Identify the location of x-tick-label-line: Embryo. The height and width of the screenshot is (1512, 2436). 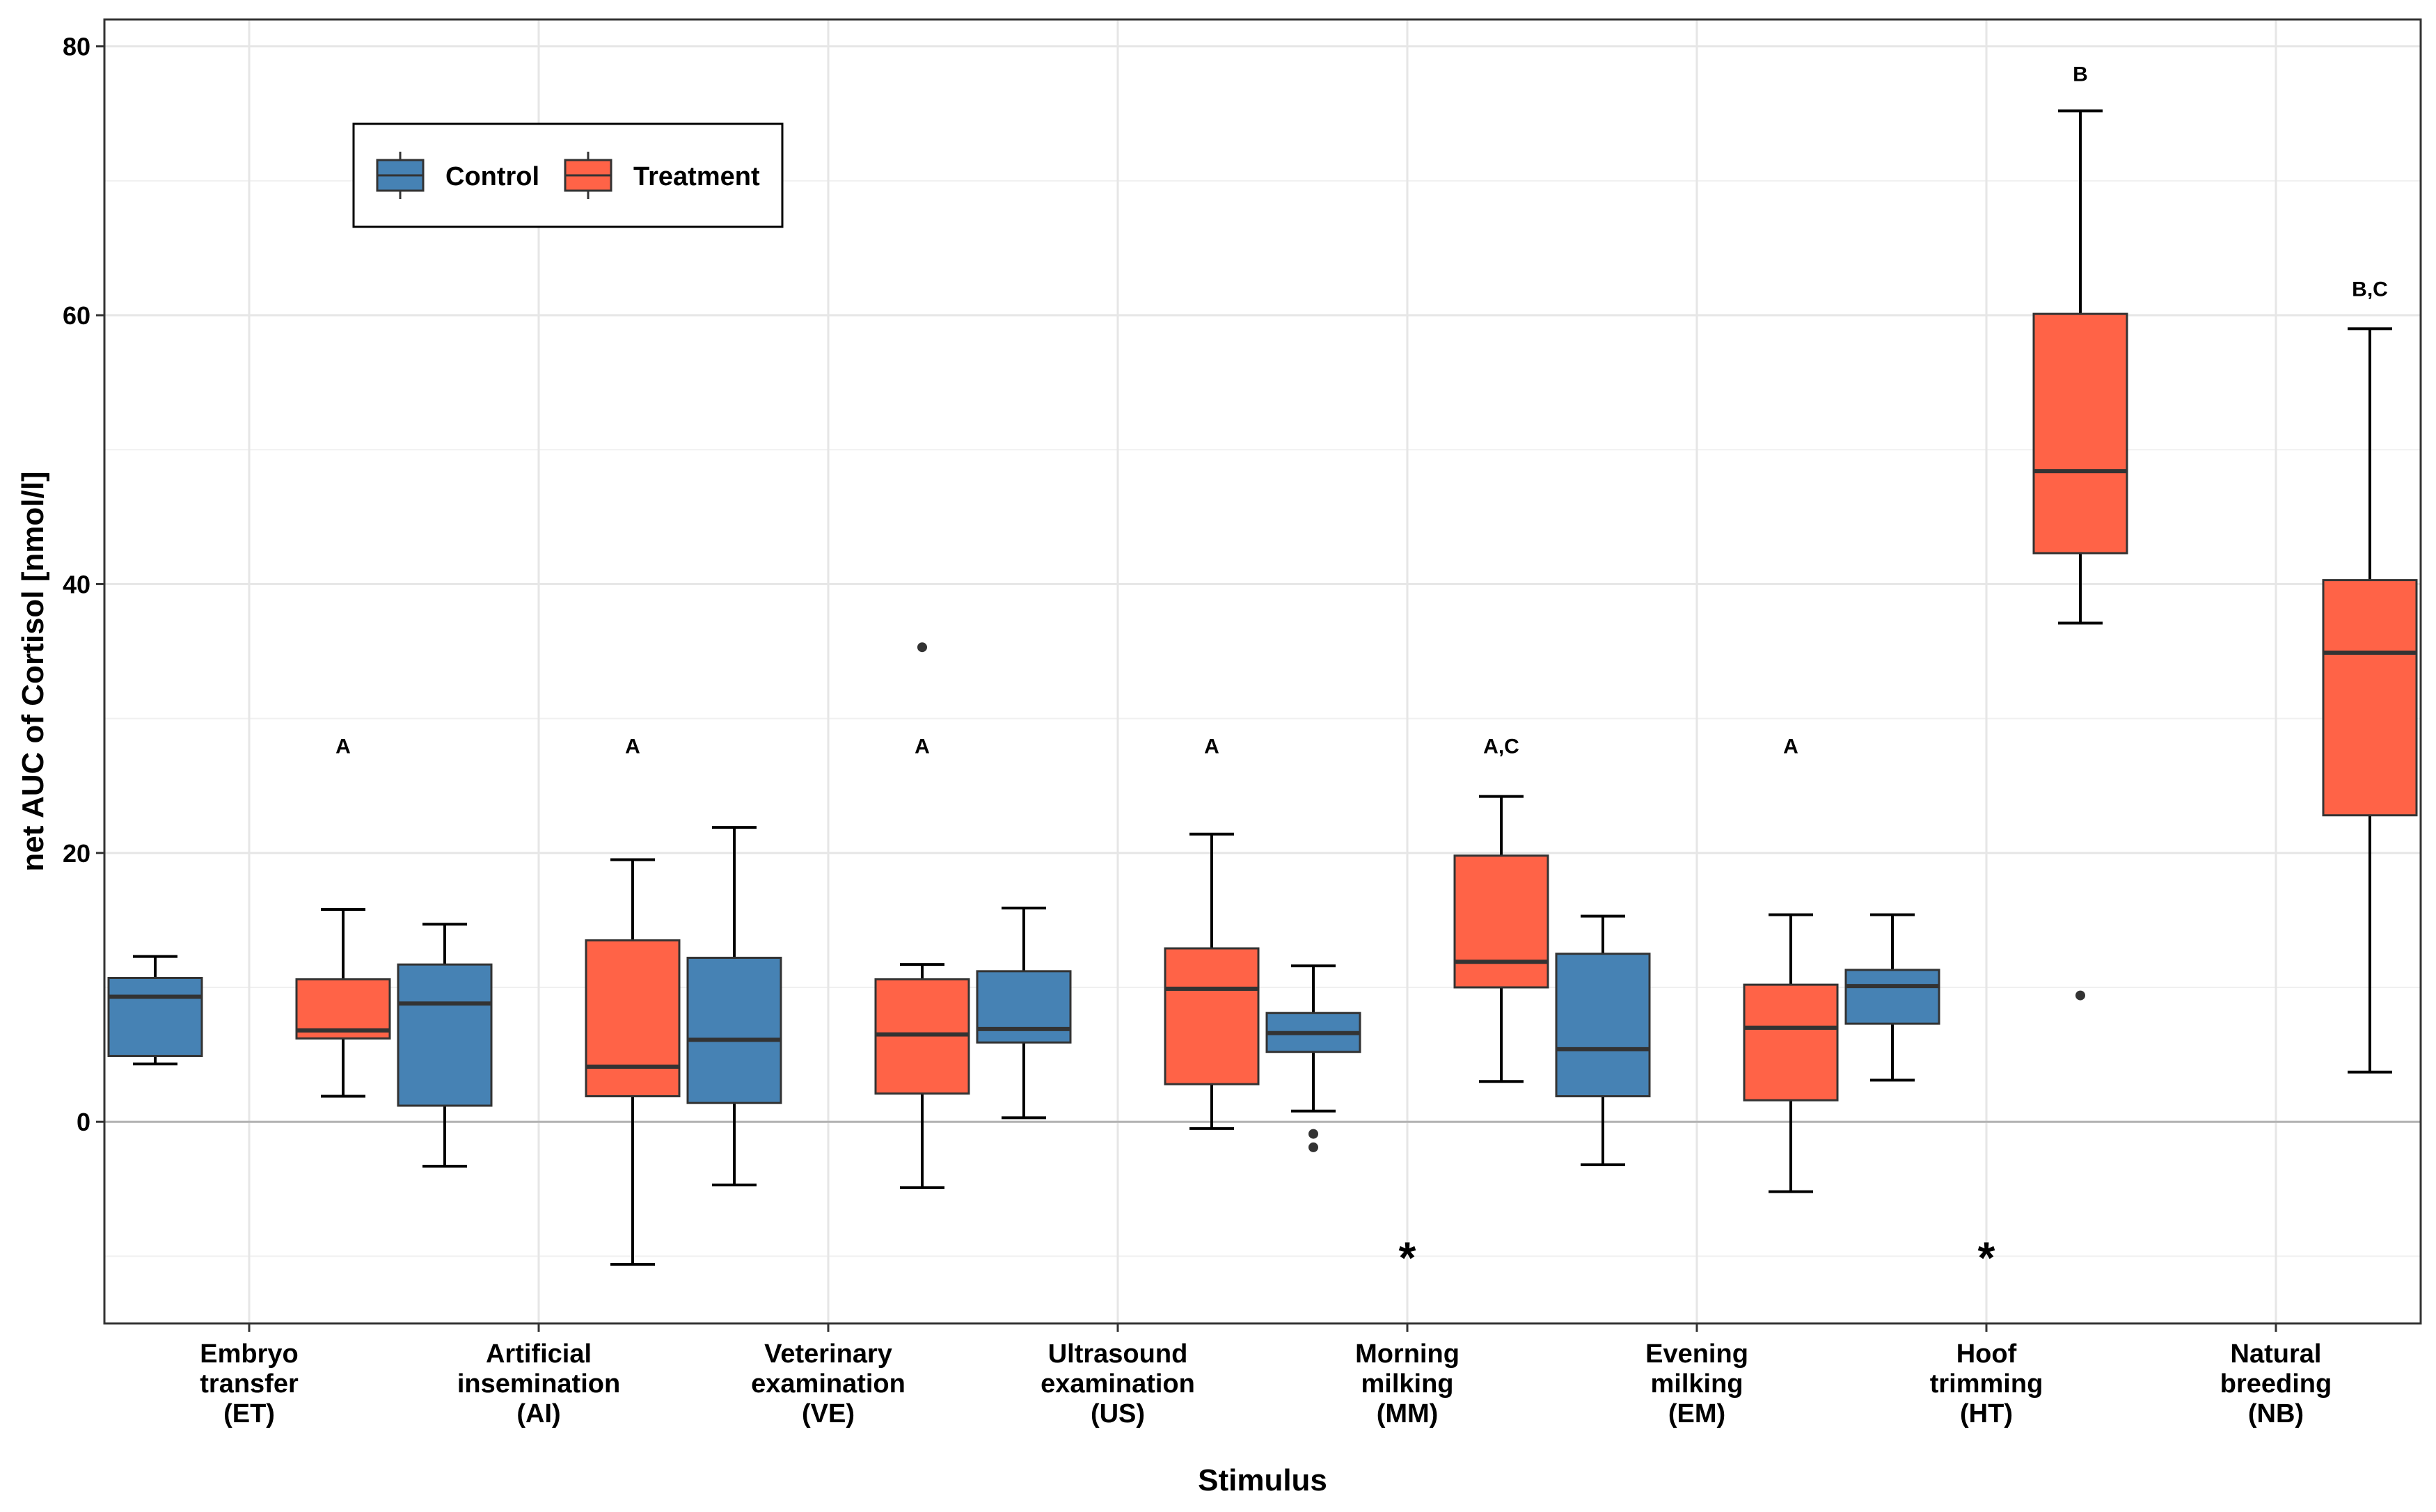
(249, 1354).